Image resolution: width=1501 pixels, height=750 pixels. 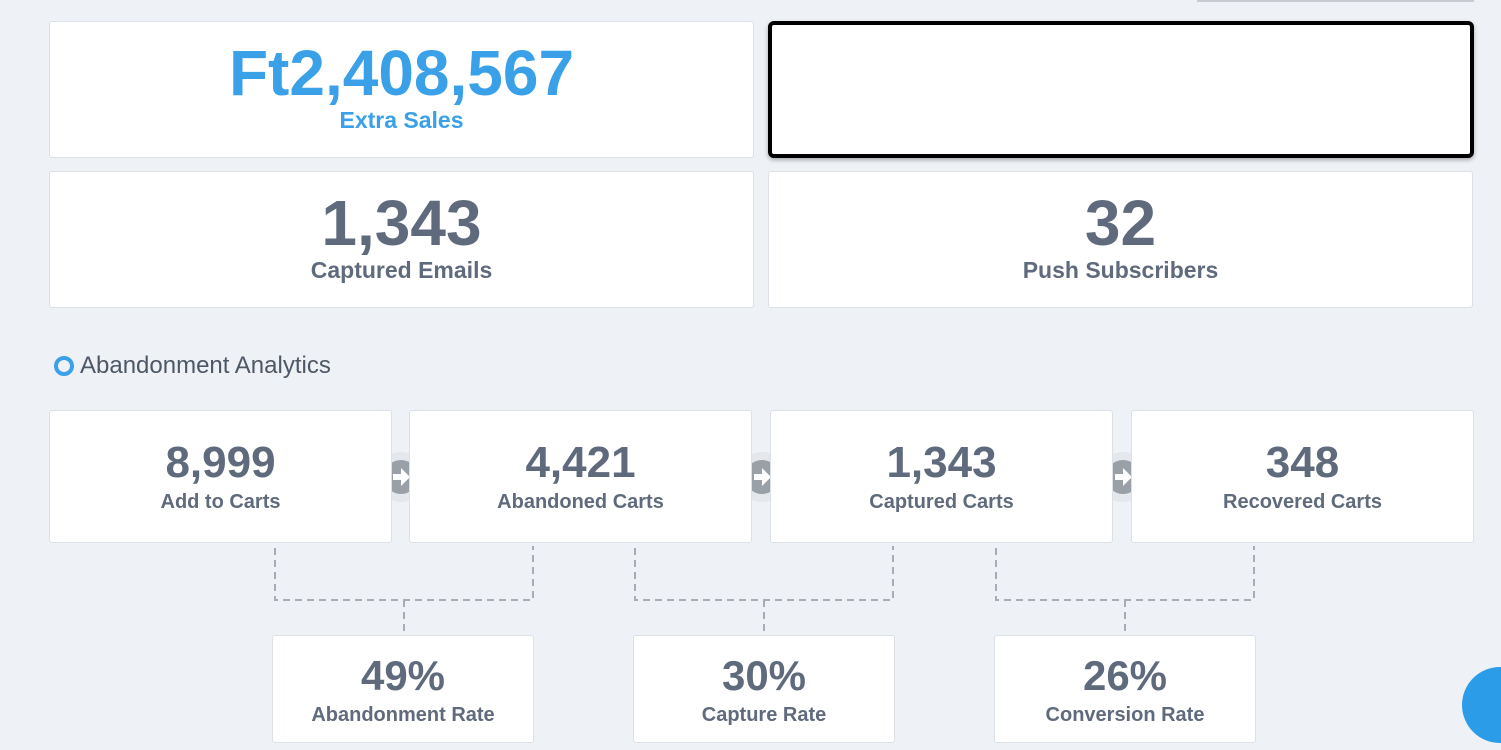 I want to click on rate-label: Capture Rate, so click(x=764, y=715).